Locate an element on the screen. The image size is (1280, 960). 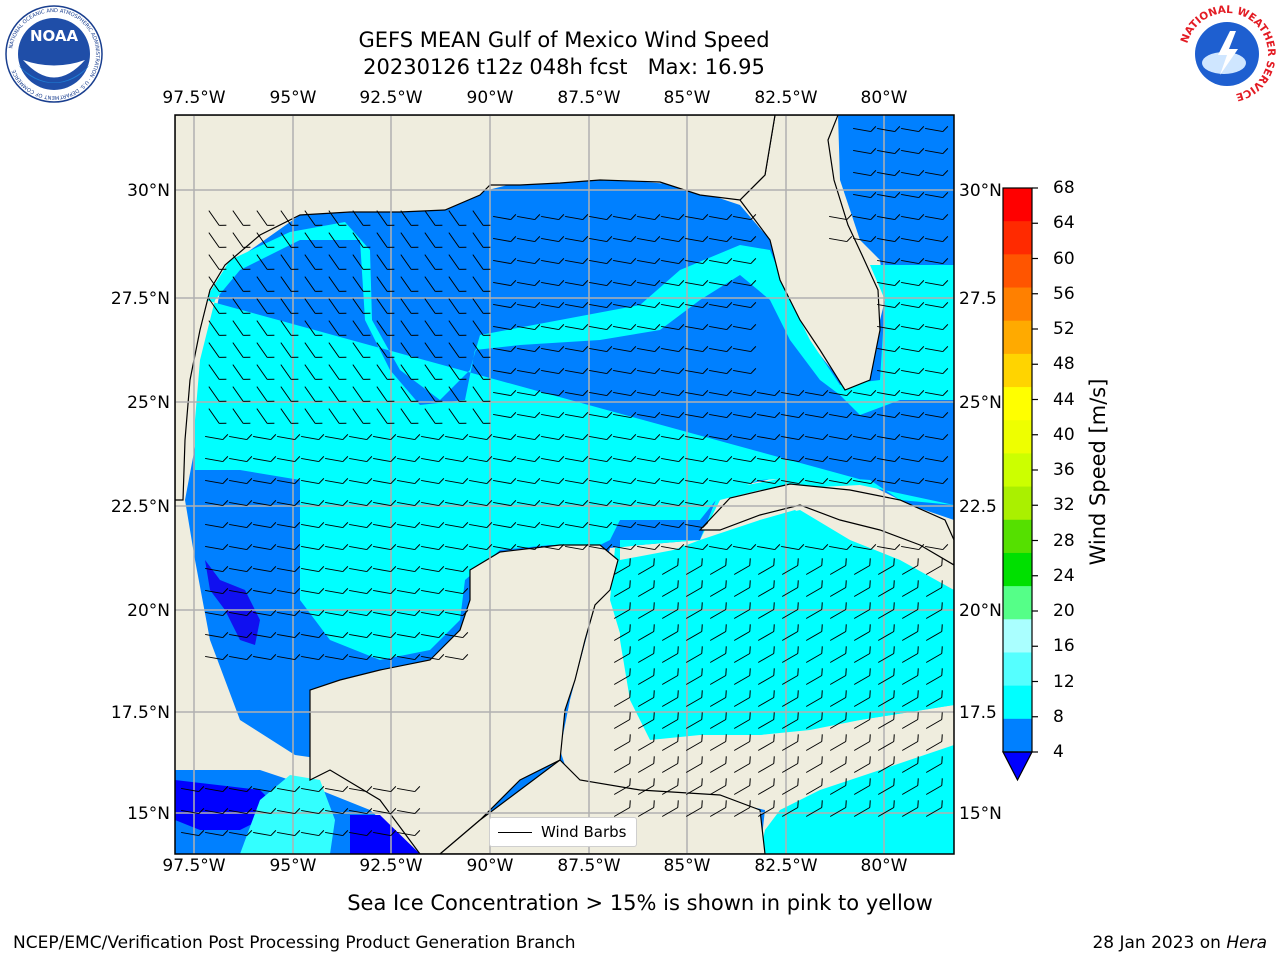
lat-label-left: 17.5°N is located at coordinates (140, 713).